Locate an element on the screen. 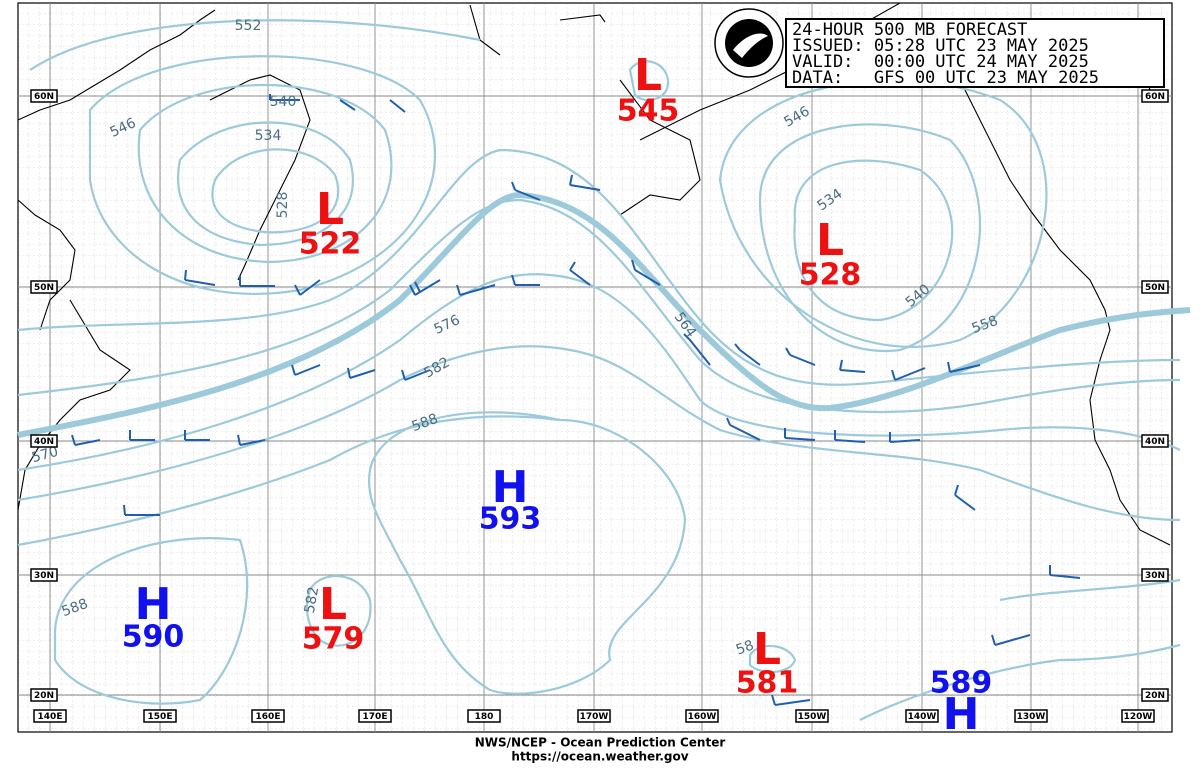 This screenshot has height=768, width=1200. lon-label: 160E is located at coordinates (268, 717).